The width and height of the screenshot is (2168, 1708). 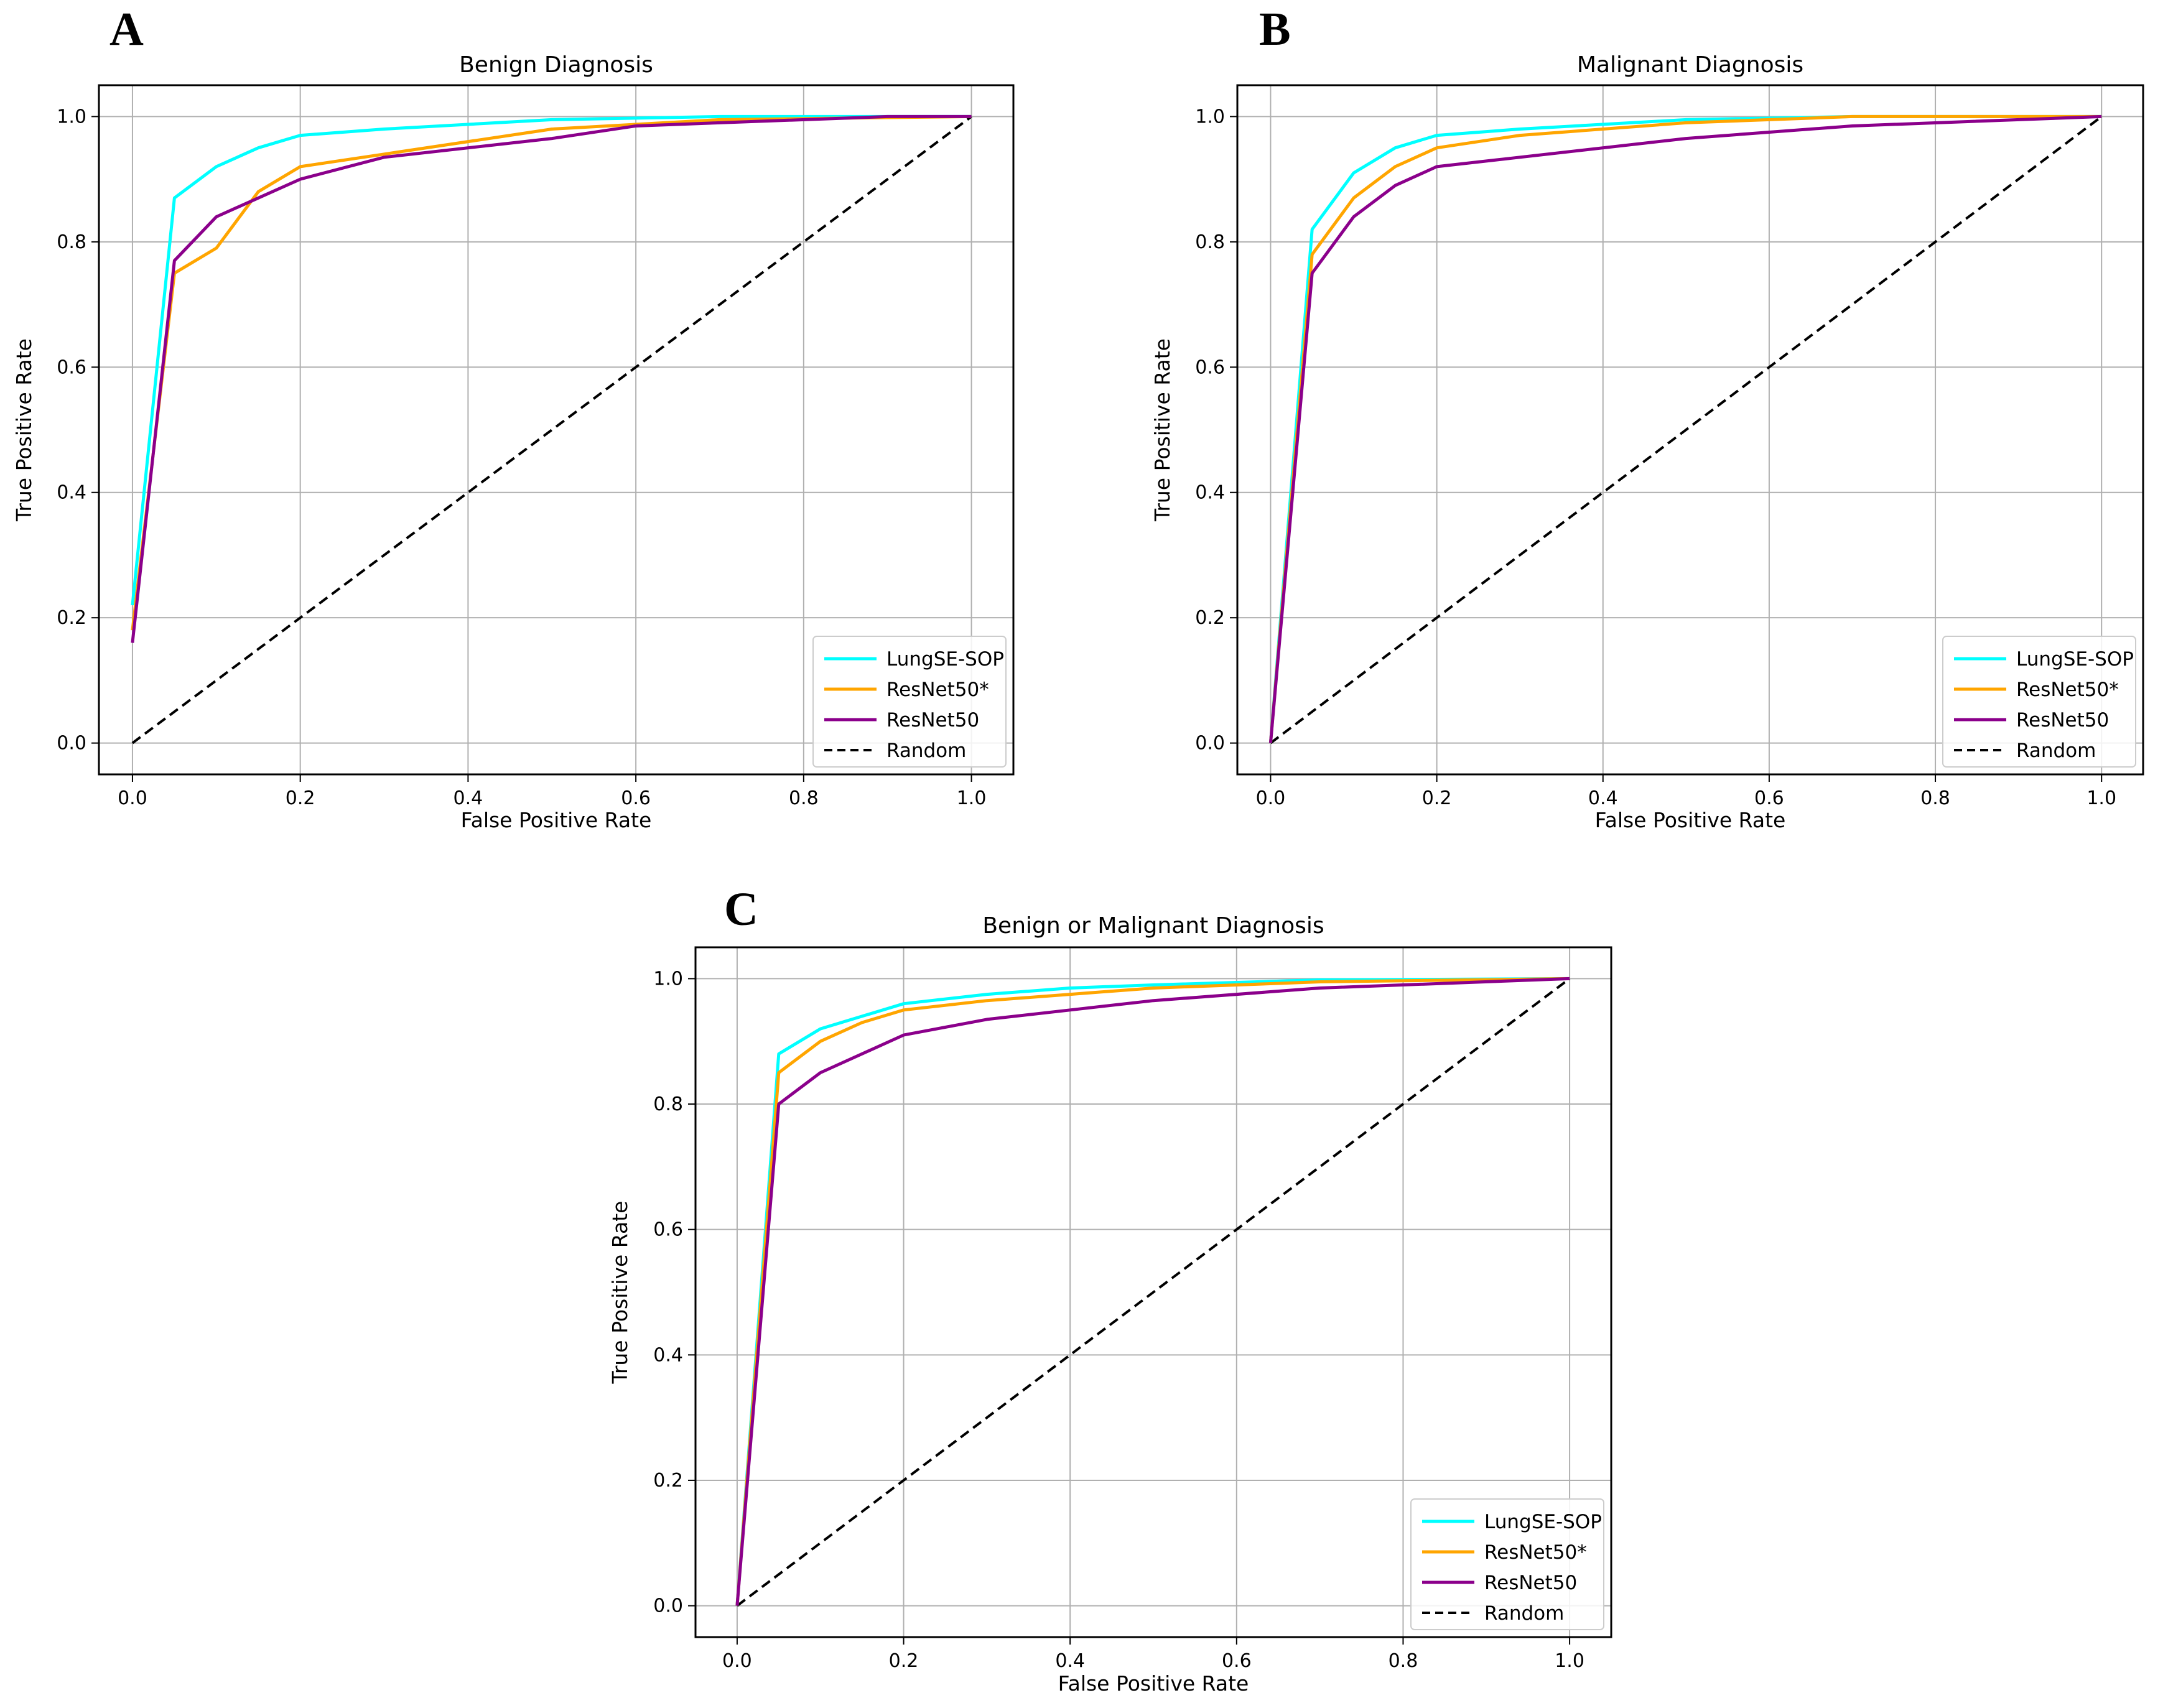 I want to click on chart-title: Benign or Malignant Diagnosis, so click(x=1153, y=926).